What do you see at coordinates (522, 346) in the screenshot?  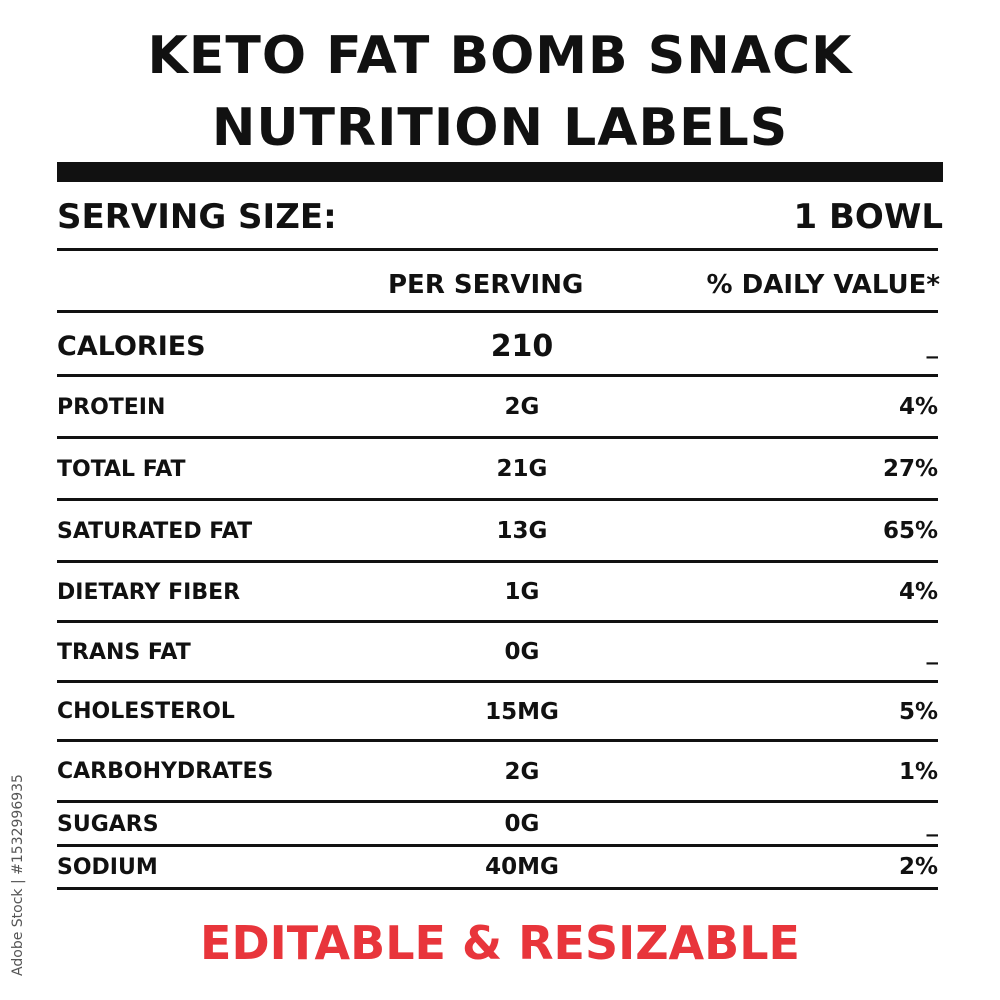 I see `nutrient-amount: 210` at bounding box center [522, 346].